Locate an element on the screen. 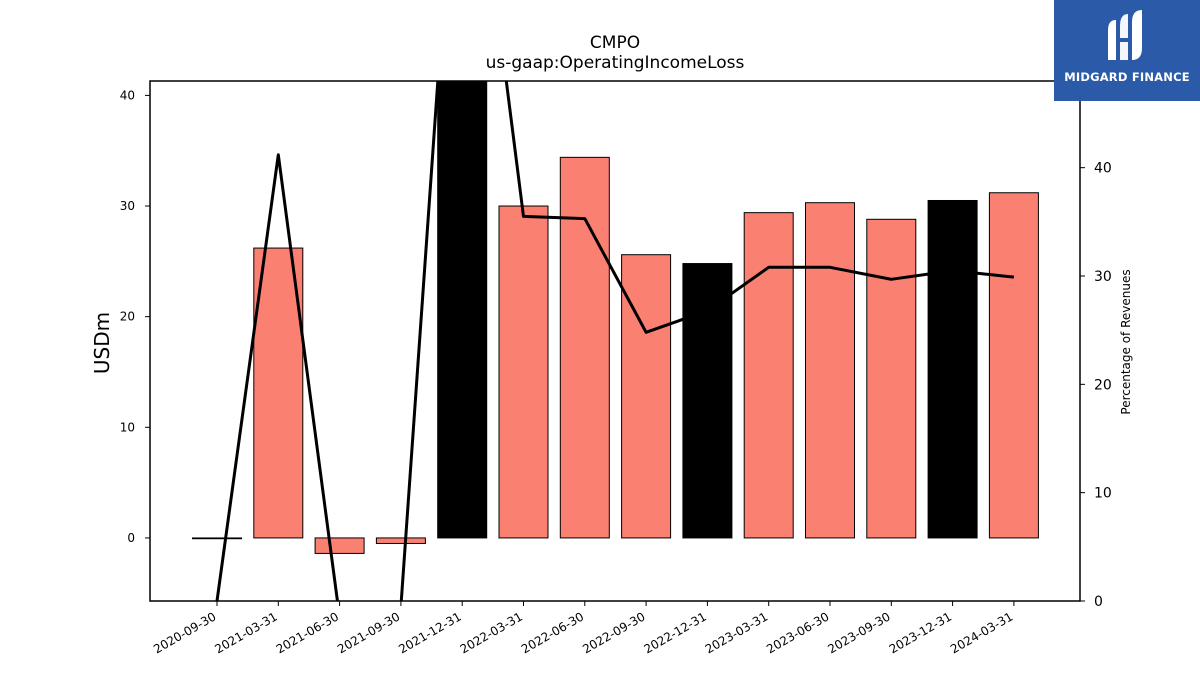 This screenshot has width=1200, height=675. y-tick-label-30: 30 is located at coordinates (127, 206).